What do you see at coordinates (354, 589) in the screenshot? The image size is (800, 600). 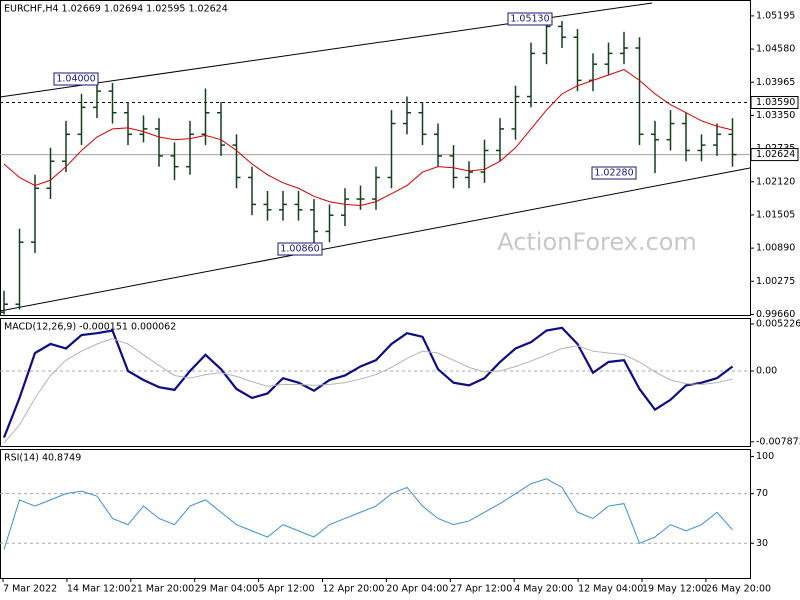 I see `x-tick-label: 12 Apr 20:00` at bounding box center [354, 589].